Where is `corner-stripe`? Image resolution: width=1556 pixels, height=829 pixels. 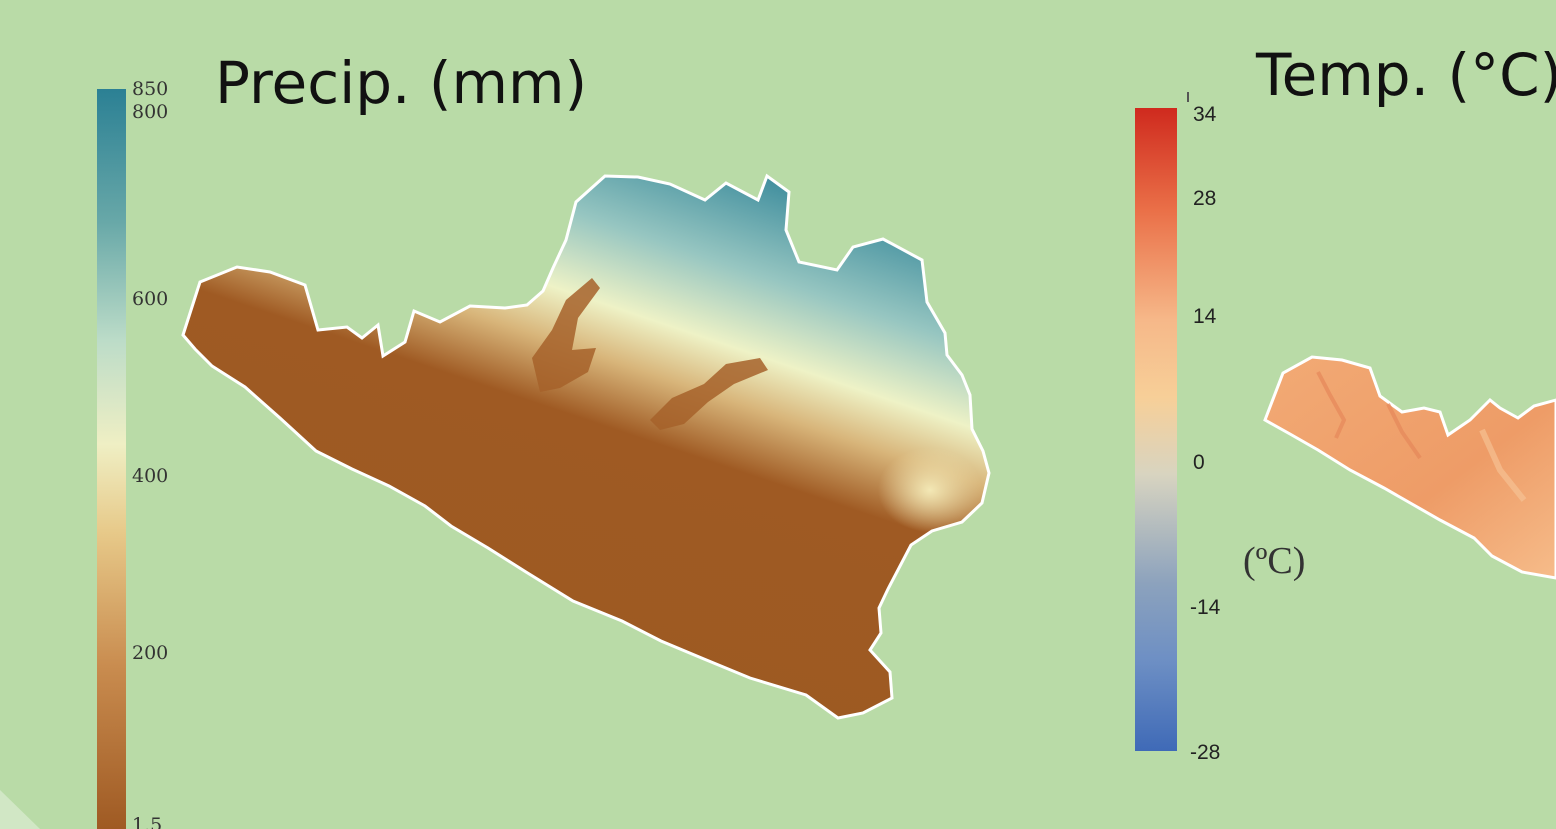
corner-stripe is located at coordinates (20, 809).